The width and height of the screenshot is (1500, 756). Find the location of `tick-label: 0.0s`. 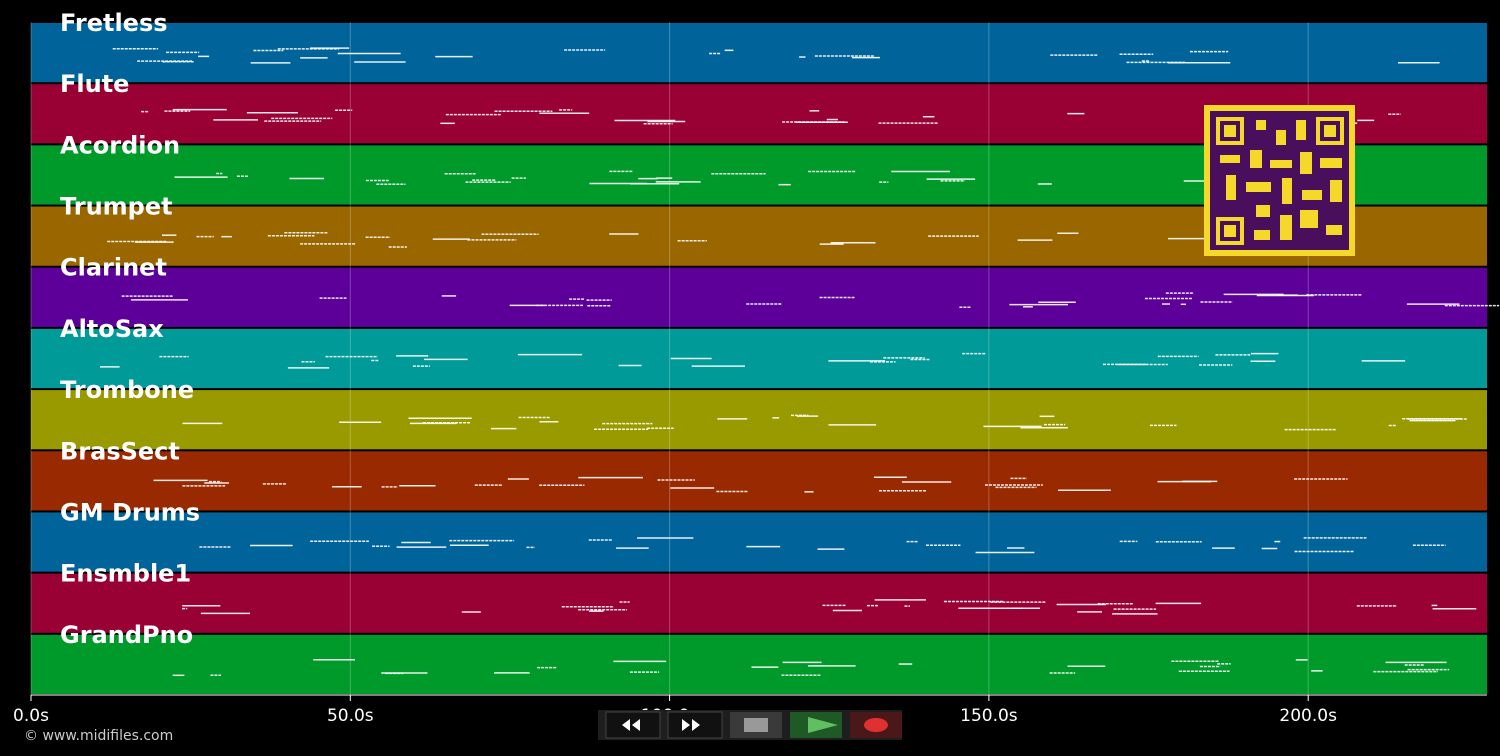

tick-label: 0.0s is located at coordinates (31, 716).